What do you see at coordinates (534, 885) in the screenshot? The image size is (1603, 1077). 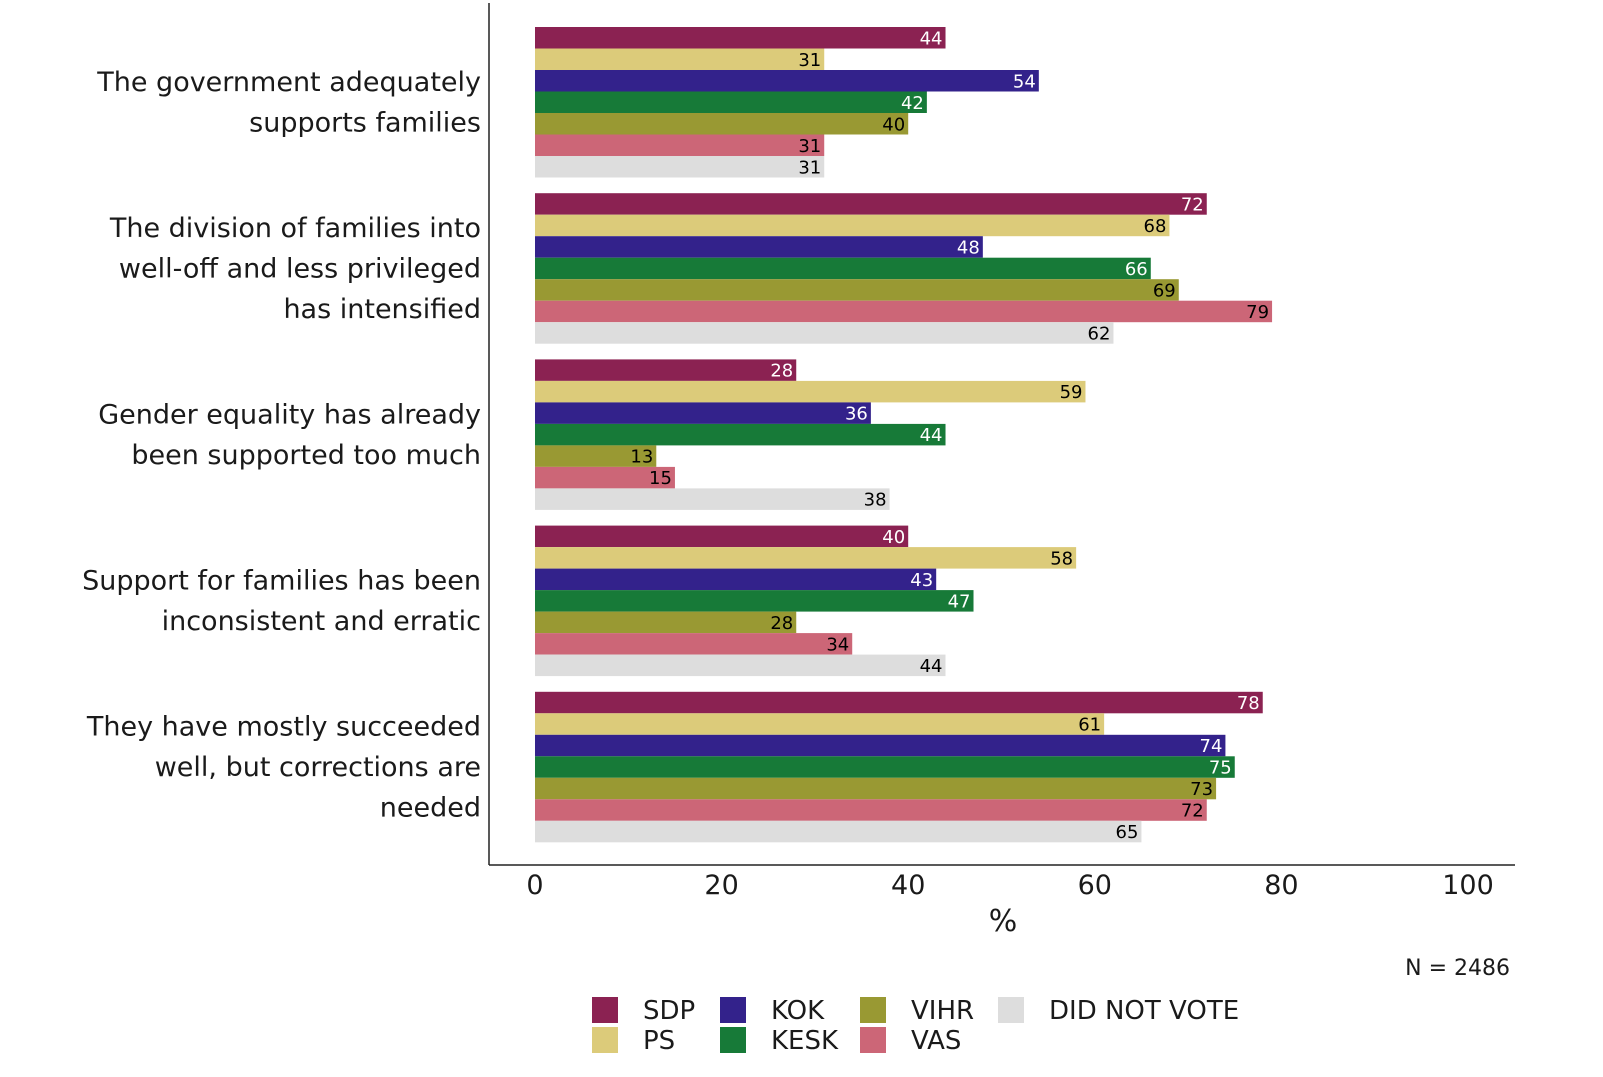 I see `x-tick-label: 0` at bounding box center [534, 885].